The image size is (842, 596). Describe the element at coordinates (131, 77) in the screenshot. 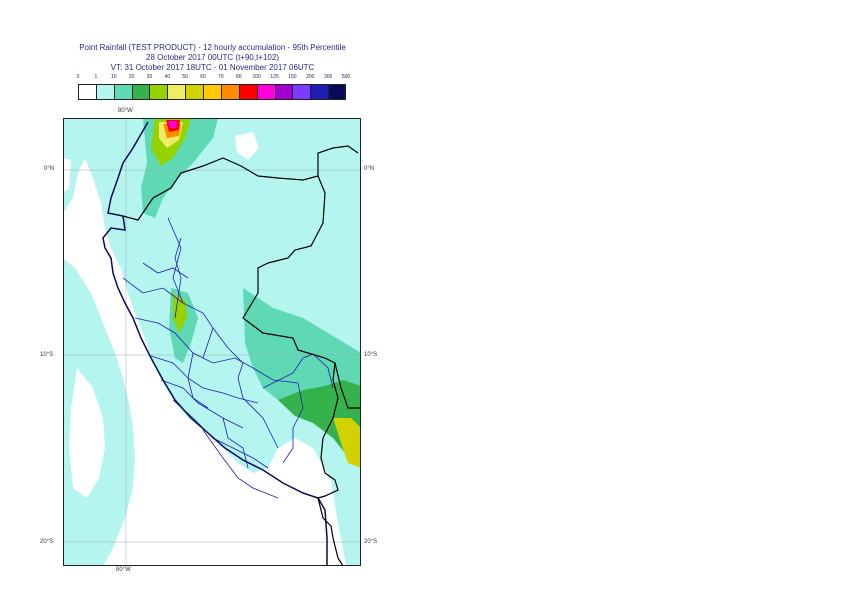

I see `legend-threshold-label: 20` at that location.